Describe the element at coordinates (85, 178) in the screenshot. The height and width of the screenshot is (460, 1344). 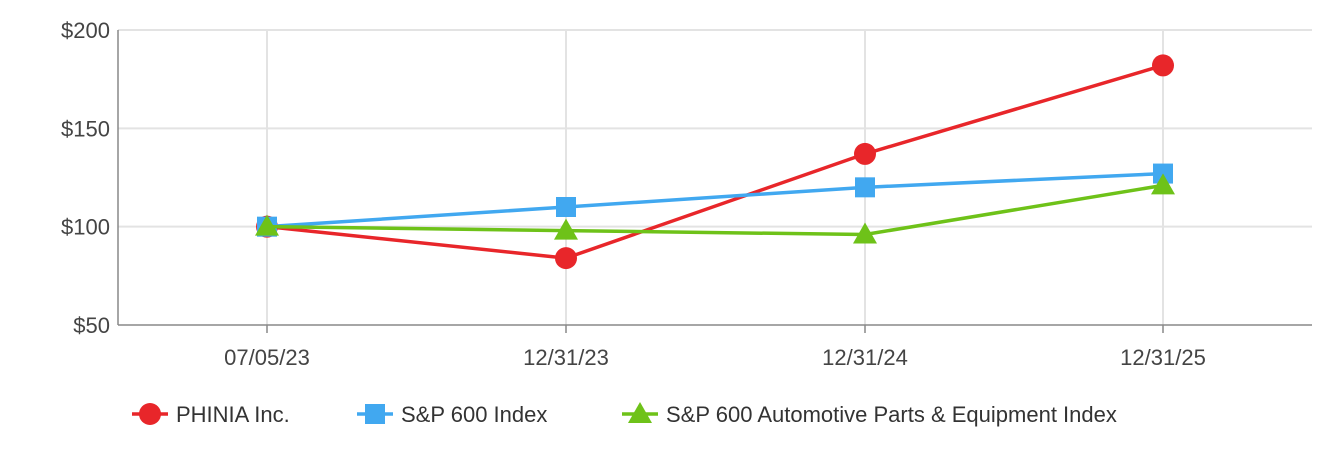
I see `y-axis-ticks: $50 $100 $150 $200` at that location.